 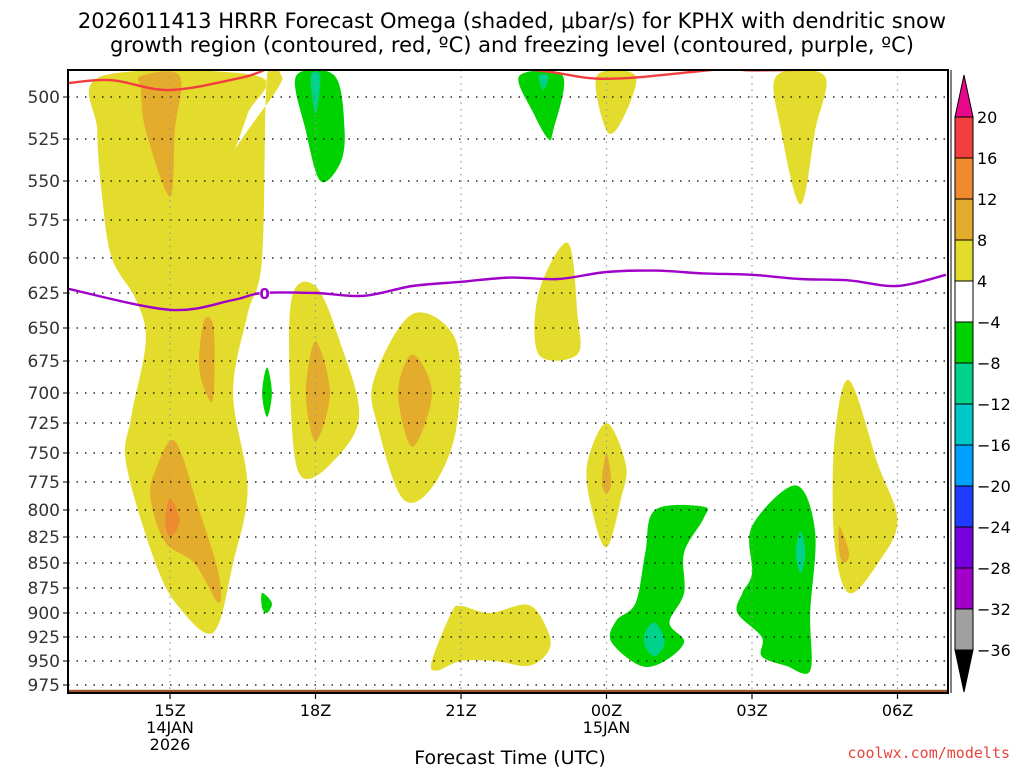 I want to click on y-tick-label: 625, so click(x=44, y=294).